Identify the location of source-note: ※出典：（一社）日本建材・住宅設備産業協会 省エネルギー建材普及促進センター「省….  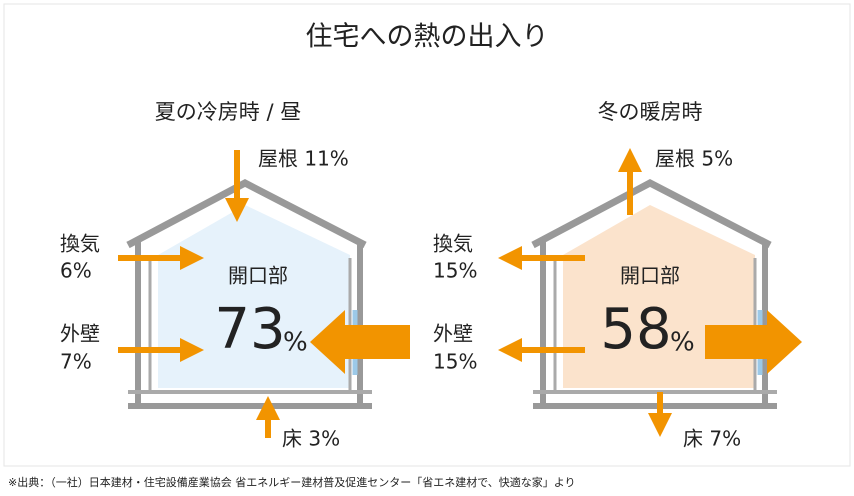
(292, 482).